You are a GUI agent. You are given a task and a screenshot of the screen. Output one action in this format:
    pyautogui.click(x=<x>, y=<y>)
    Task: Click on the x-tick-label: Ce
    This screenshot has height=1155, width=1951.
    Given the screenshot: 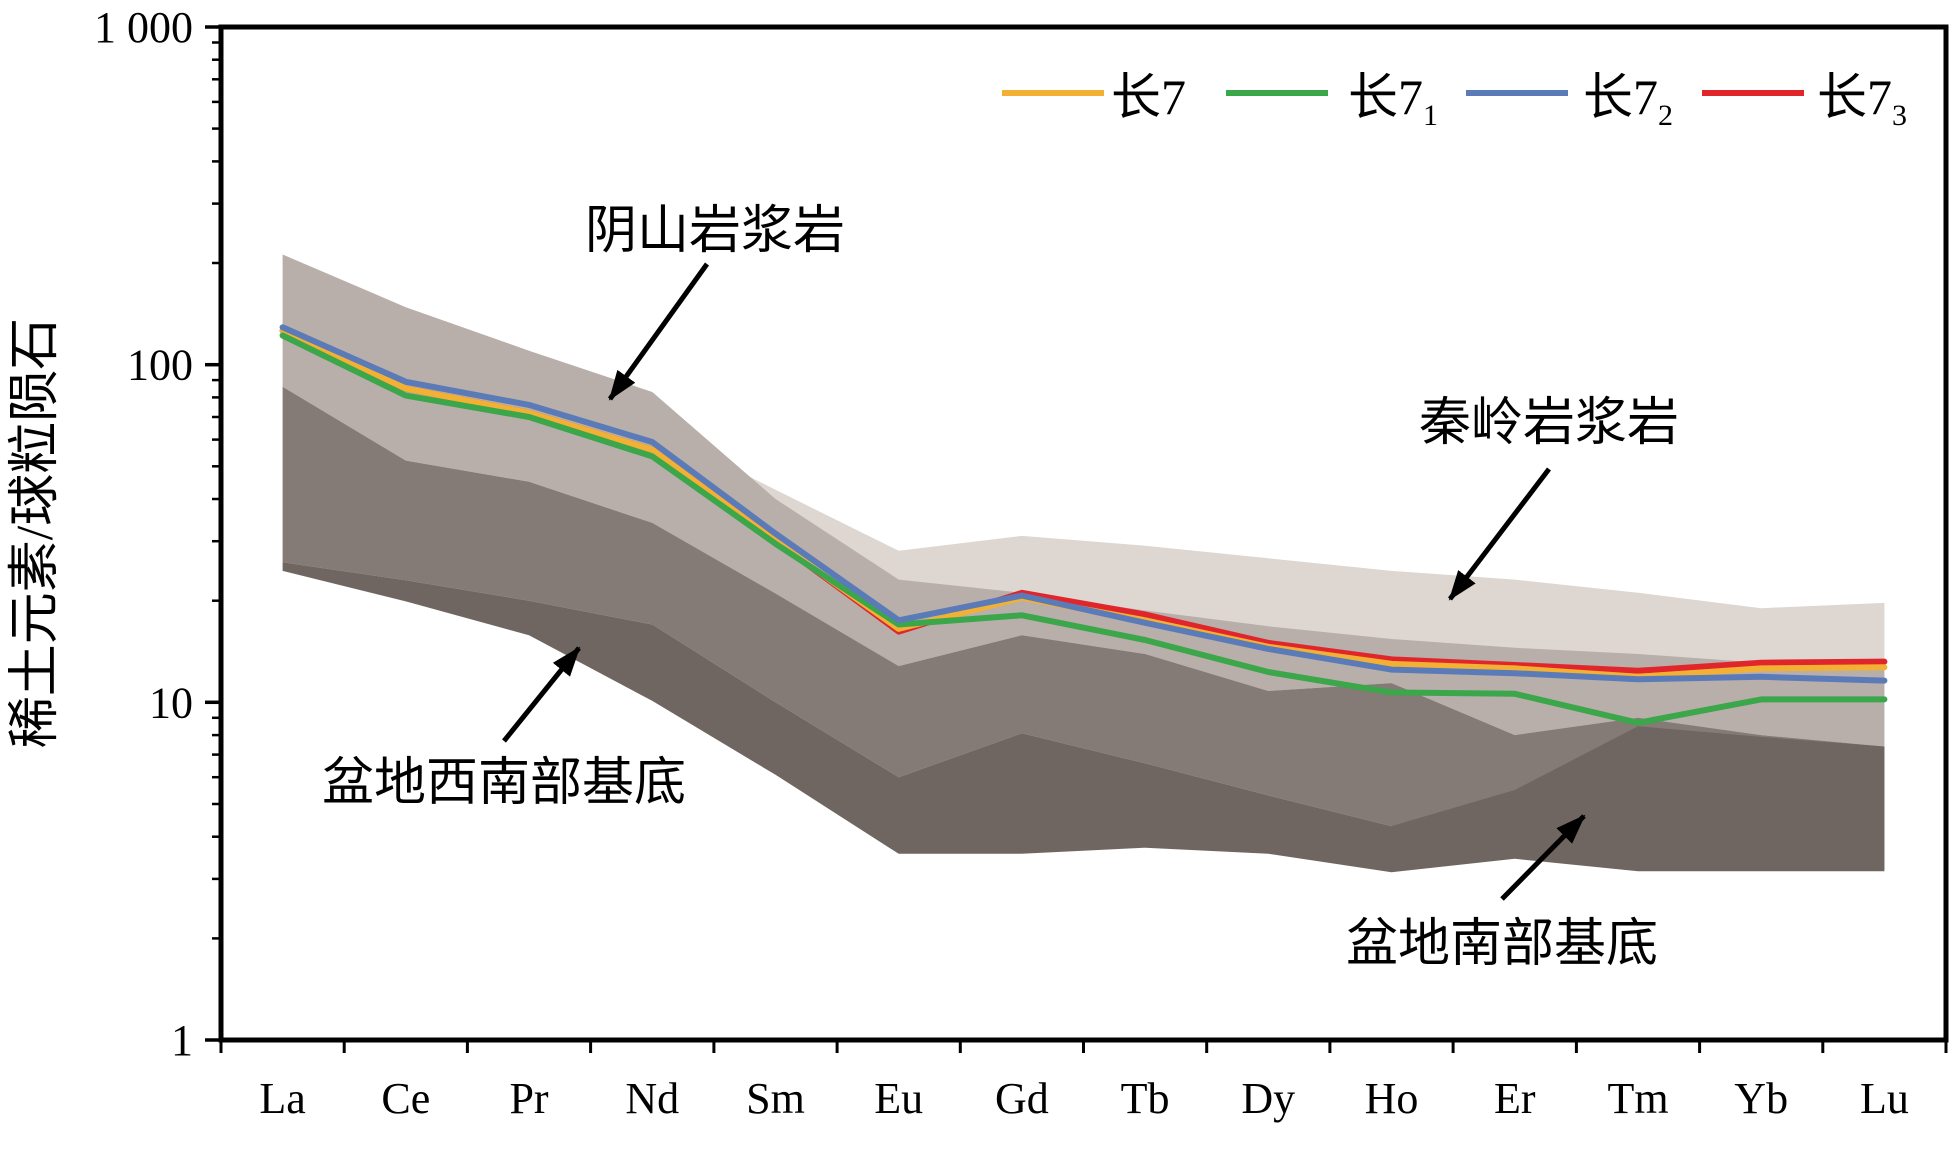 What is the action you would take?
    pyautogui.click(x=405, y=1098)
    